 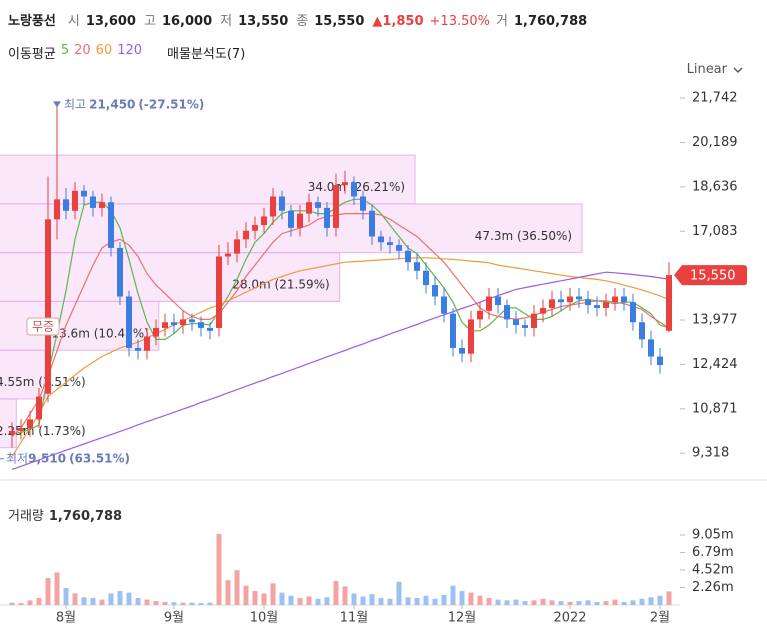 What do you see at coordinates (149, 21) in the screenshot?
I see `quote-label: 고` at bounding box center [149, 21].